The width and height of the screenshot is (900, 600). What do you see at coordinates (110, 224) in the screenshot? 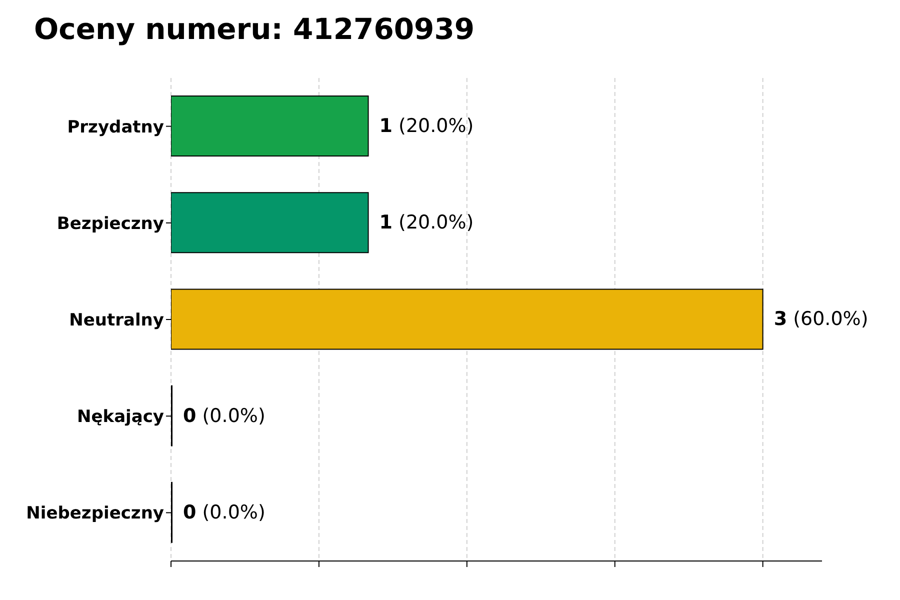
I see `y-tick-label: Bezpieczny` at bounding box center [110, 224].